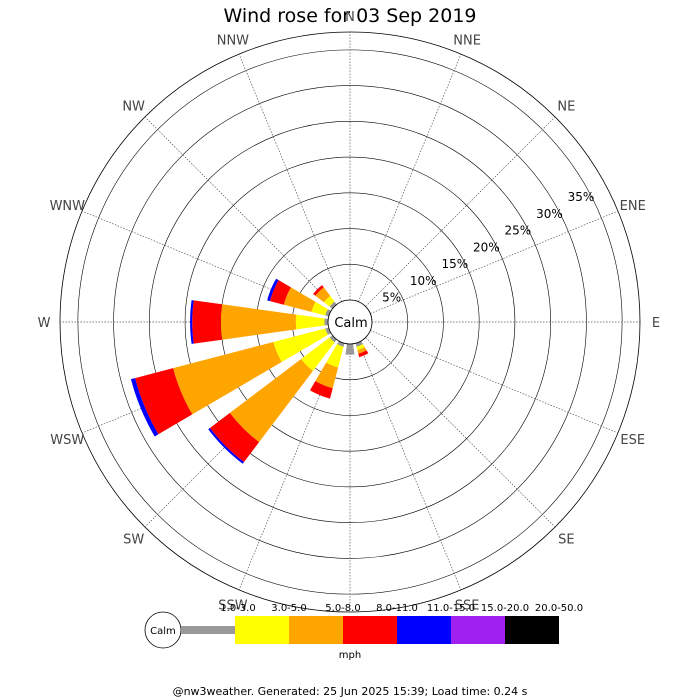  What do you see at coordinates (163, 631) in the screenshot?
I see `legend-calm-label: Calm` at bounding box center [163, 631].